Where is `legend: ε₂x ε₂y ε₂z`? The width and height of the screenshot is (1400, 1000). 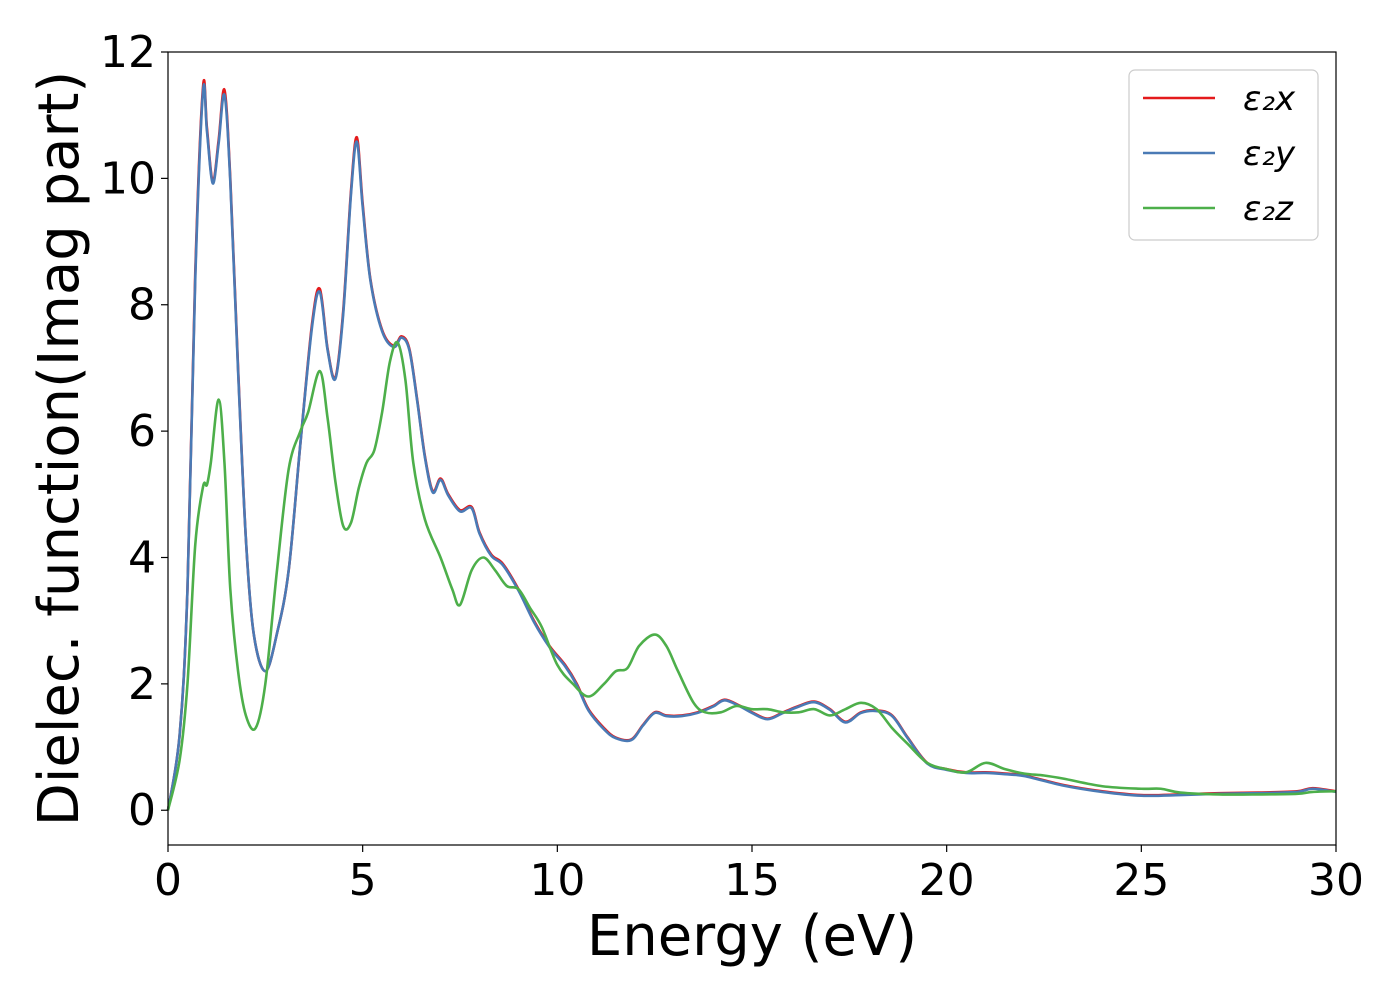 legend: ε₂x ε₂y ε₂z is located at coordinates (1223, 155).